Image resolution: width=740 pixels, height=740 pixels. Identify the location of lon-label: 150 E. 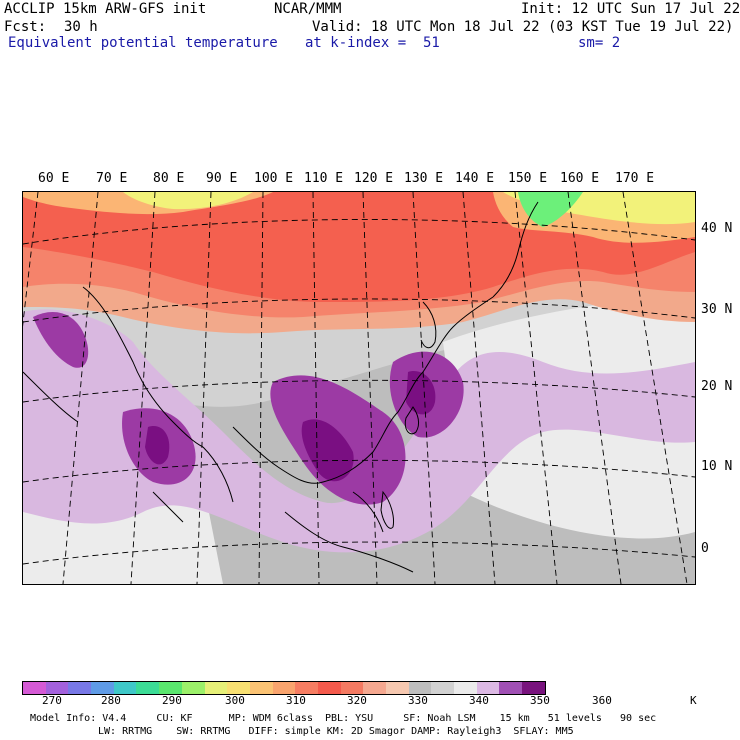
(528, 178).